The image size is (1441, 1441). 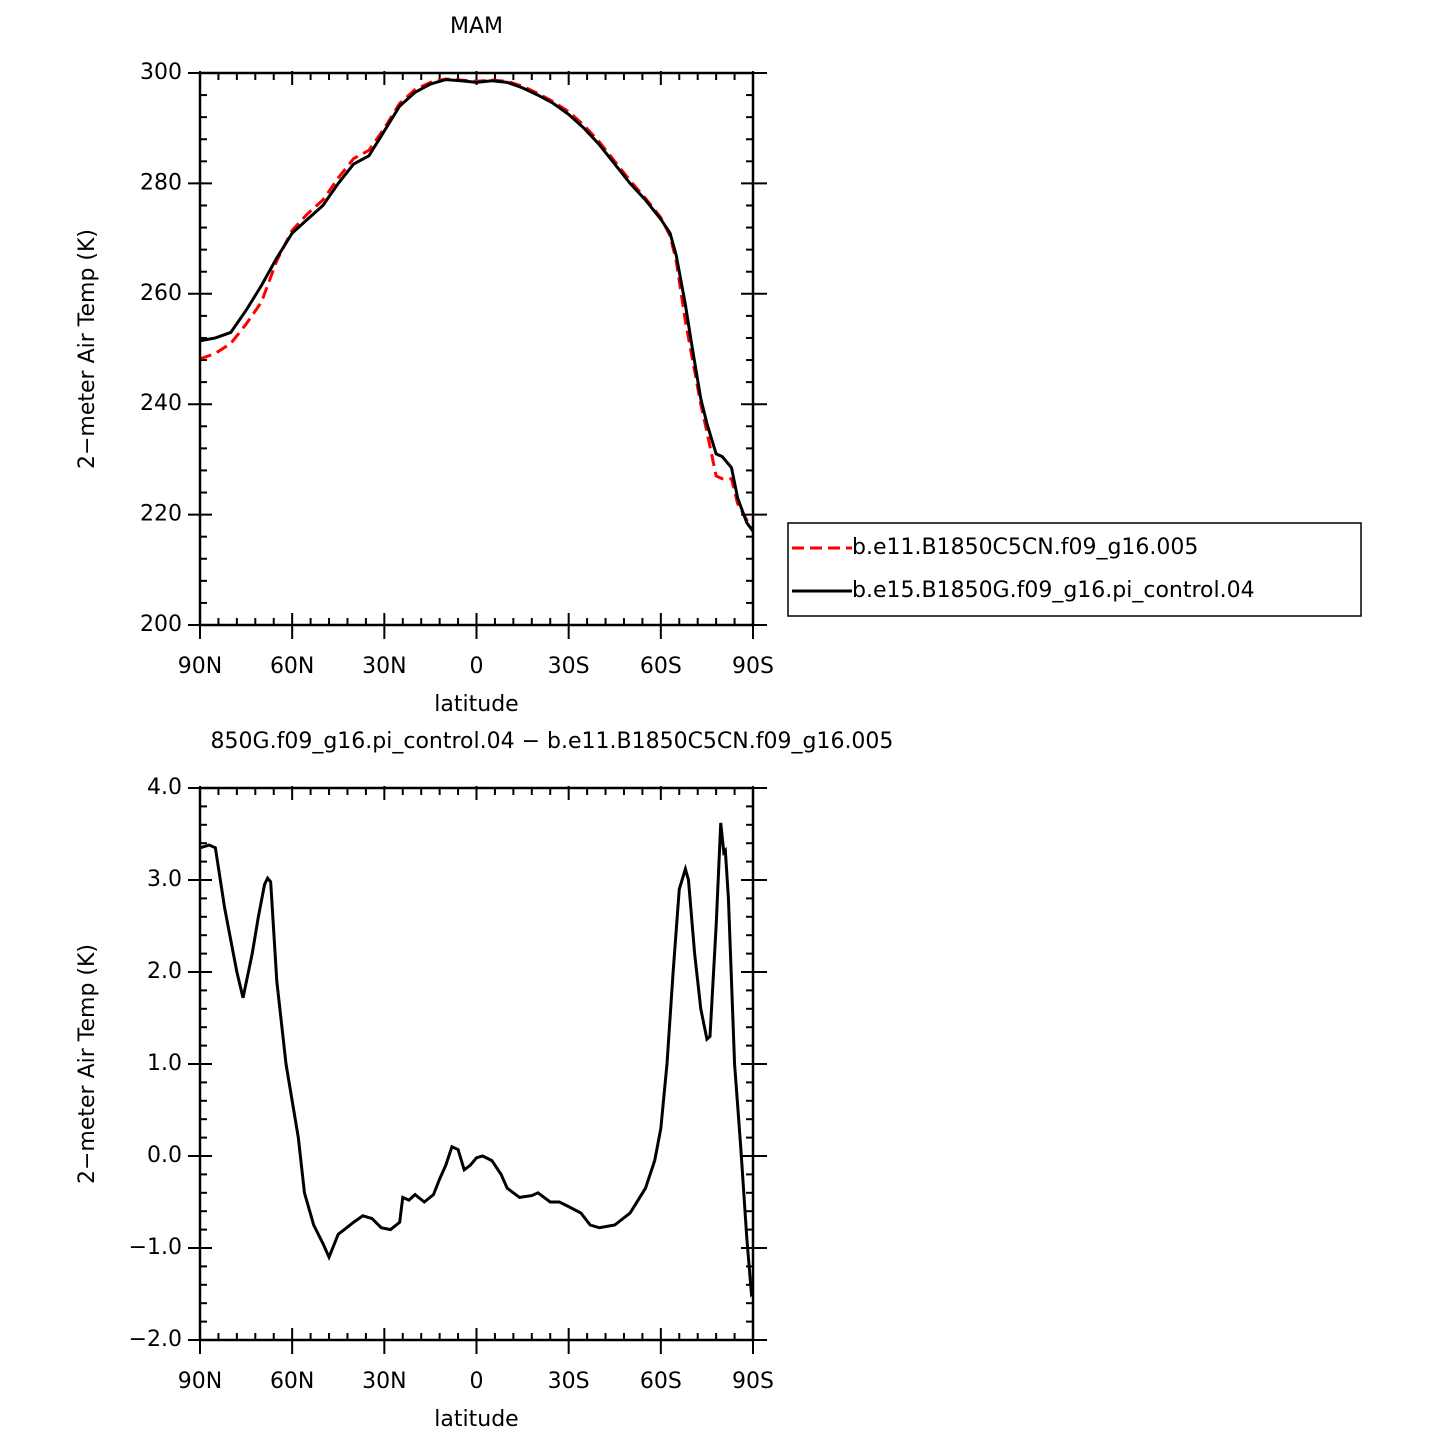 I want to click on y-tick-label: 240, so click(x=161, y=403).